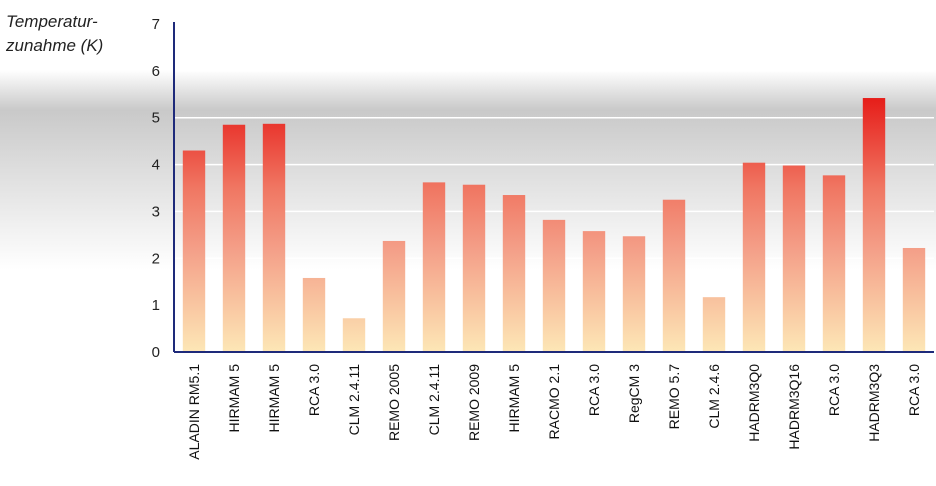 The image size is (936, 486). What do you see at coordinates (54, 45) in the screenshot?
I see `y-axis-label-line-2: zunahme (K)` at bounding box center [54, 45].